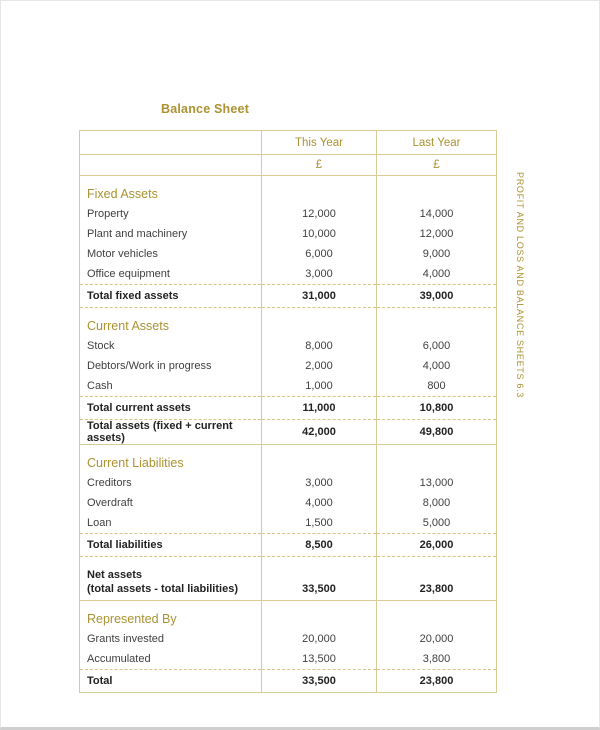 Image resolution: width=600 pixels, height=730 pixels. What do you see at coordinates (170, 681) in the screenshot?
I see `row-label: Total` at bounding box center [170, 681].